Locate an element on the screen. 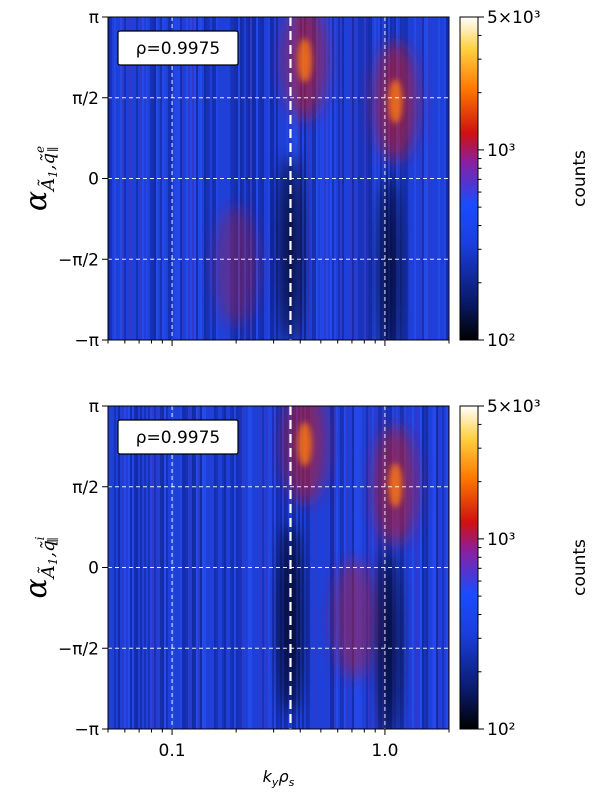 The height and width of the screenshot is (795, 598). x-tick-label: 0.1 is located at coordinates (172, 751).